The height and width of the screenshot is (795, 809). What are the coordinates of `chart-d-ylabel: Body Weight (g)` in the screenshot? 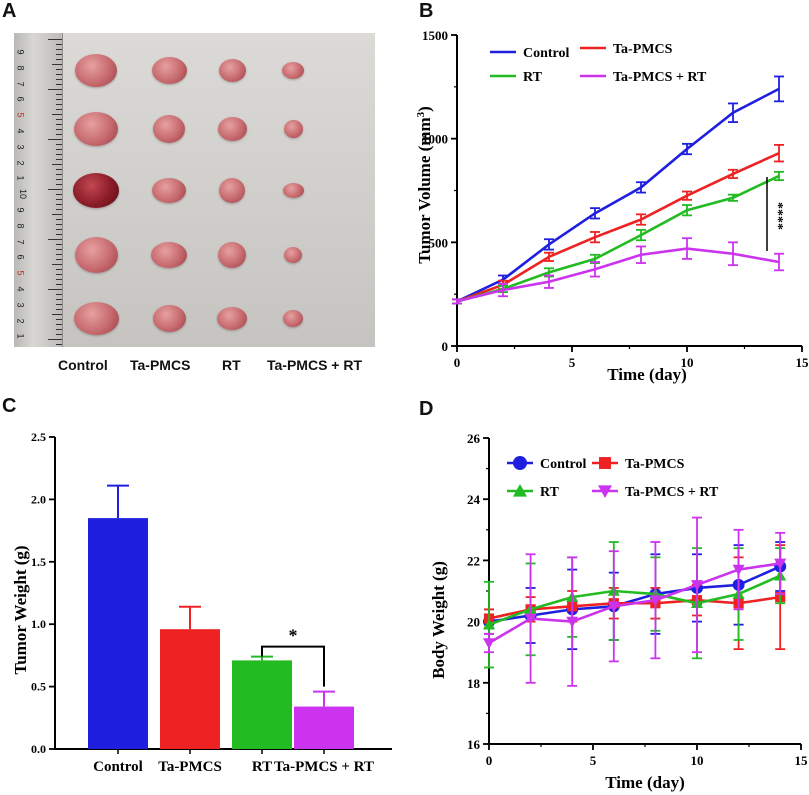 It's located at (438, 620).